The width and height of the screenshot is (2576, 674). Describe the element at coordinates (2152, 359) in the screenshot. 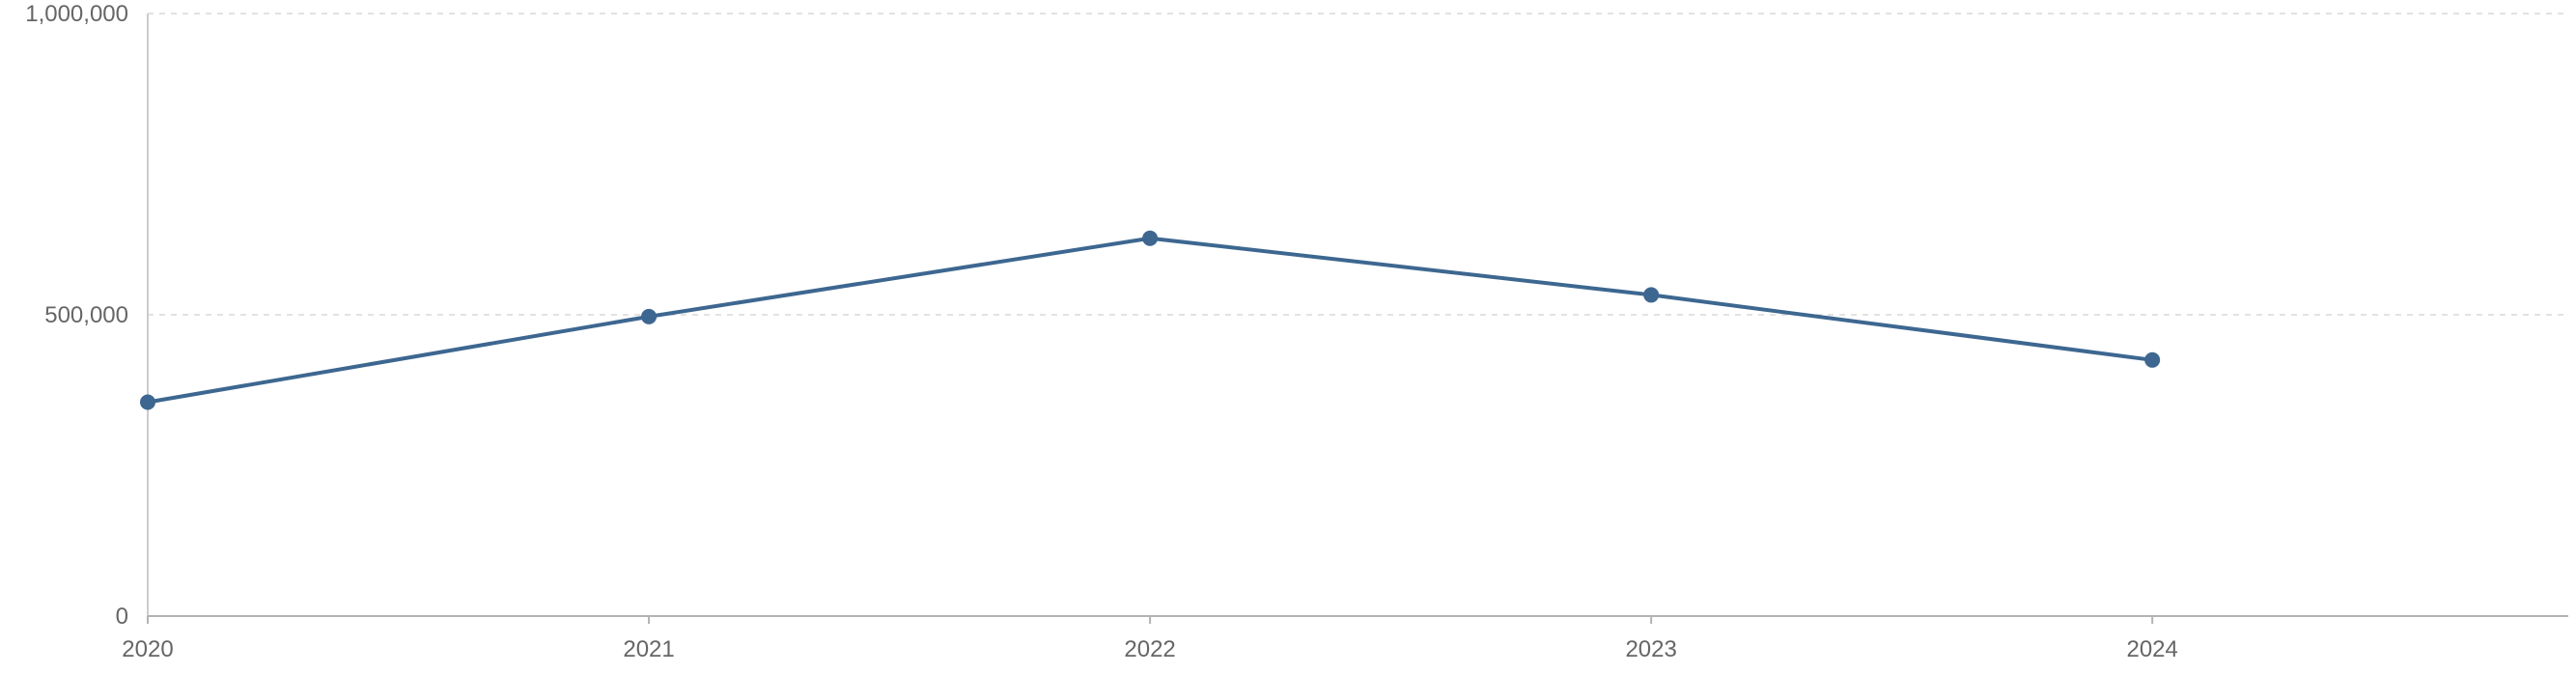

I see `data-point-2024` at that location.